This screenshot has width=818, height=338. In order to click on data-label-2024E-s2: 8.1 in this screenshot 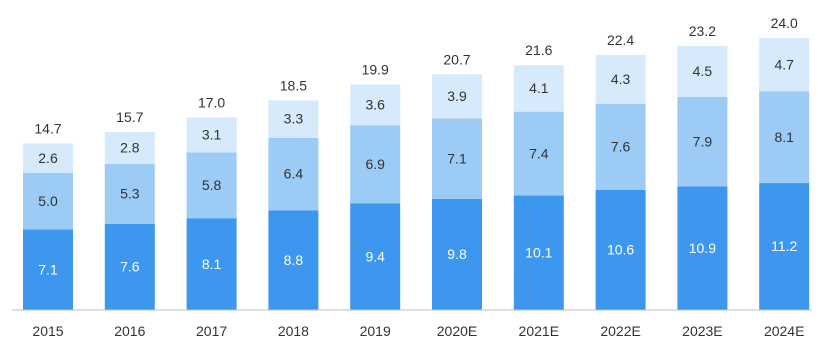, I will do `click(784, 137)`.